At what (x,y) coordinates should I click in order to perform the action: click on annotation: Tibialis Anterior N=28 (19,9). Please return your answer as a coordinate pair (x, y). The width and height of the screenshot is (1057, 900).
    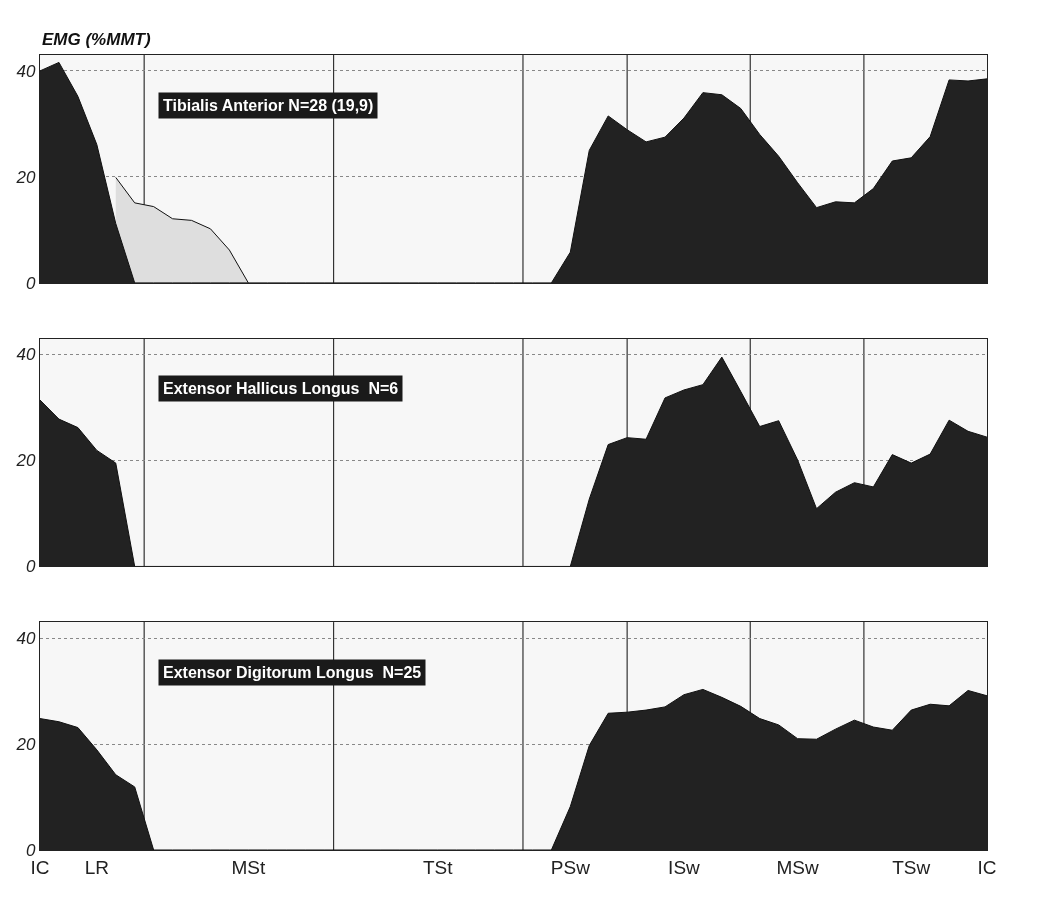
    Looking at the image, I should click on (268, 105).